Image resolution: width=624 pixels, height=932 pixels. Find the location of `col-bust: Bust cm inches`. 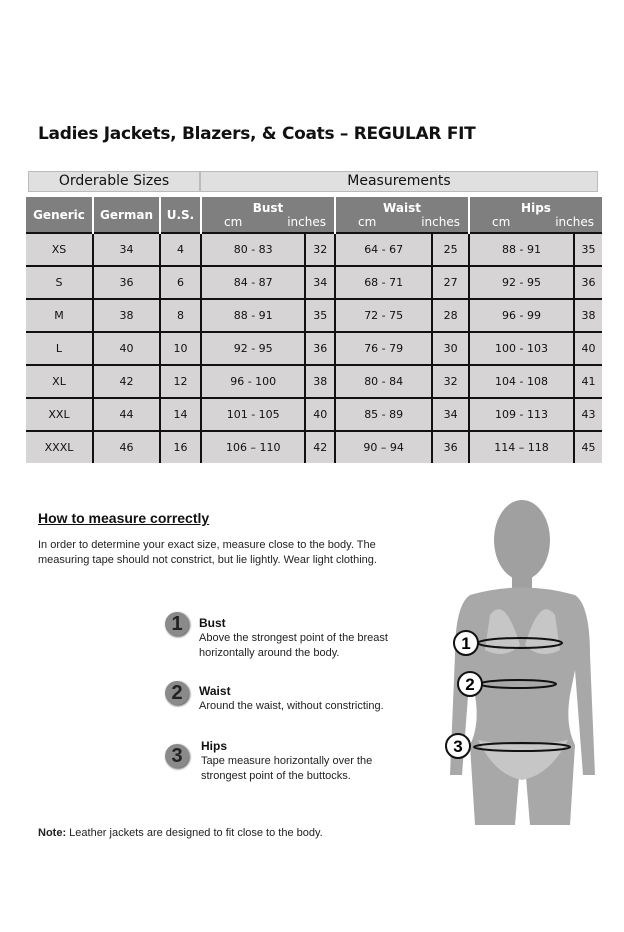

col-bust: Bust cm inches is located at coordinates (267, 215).